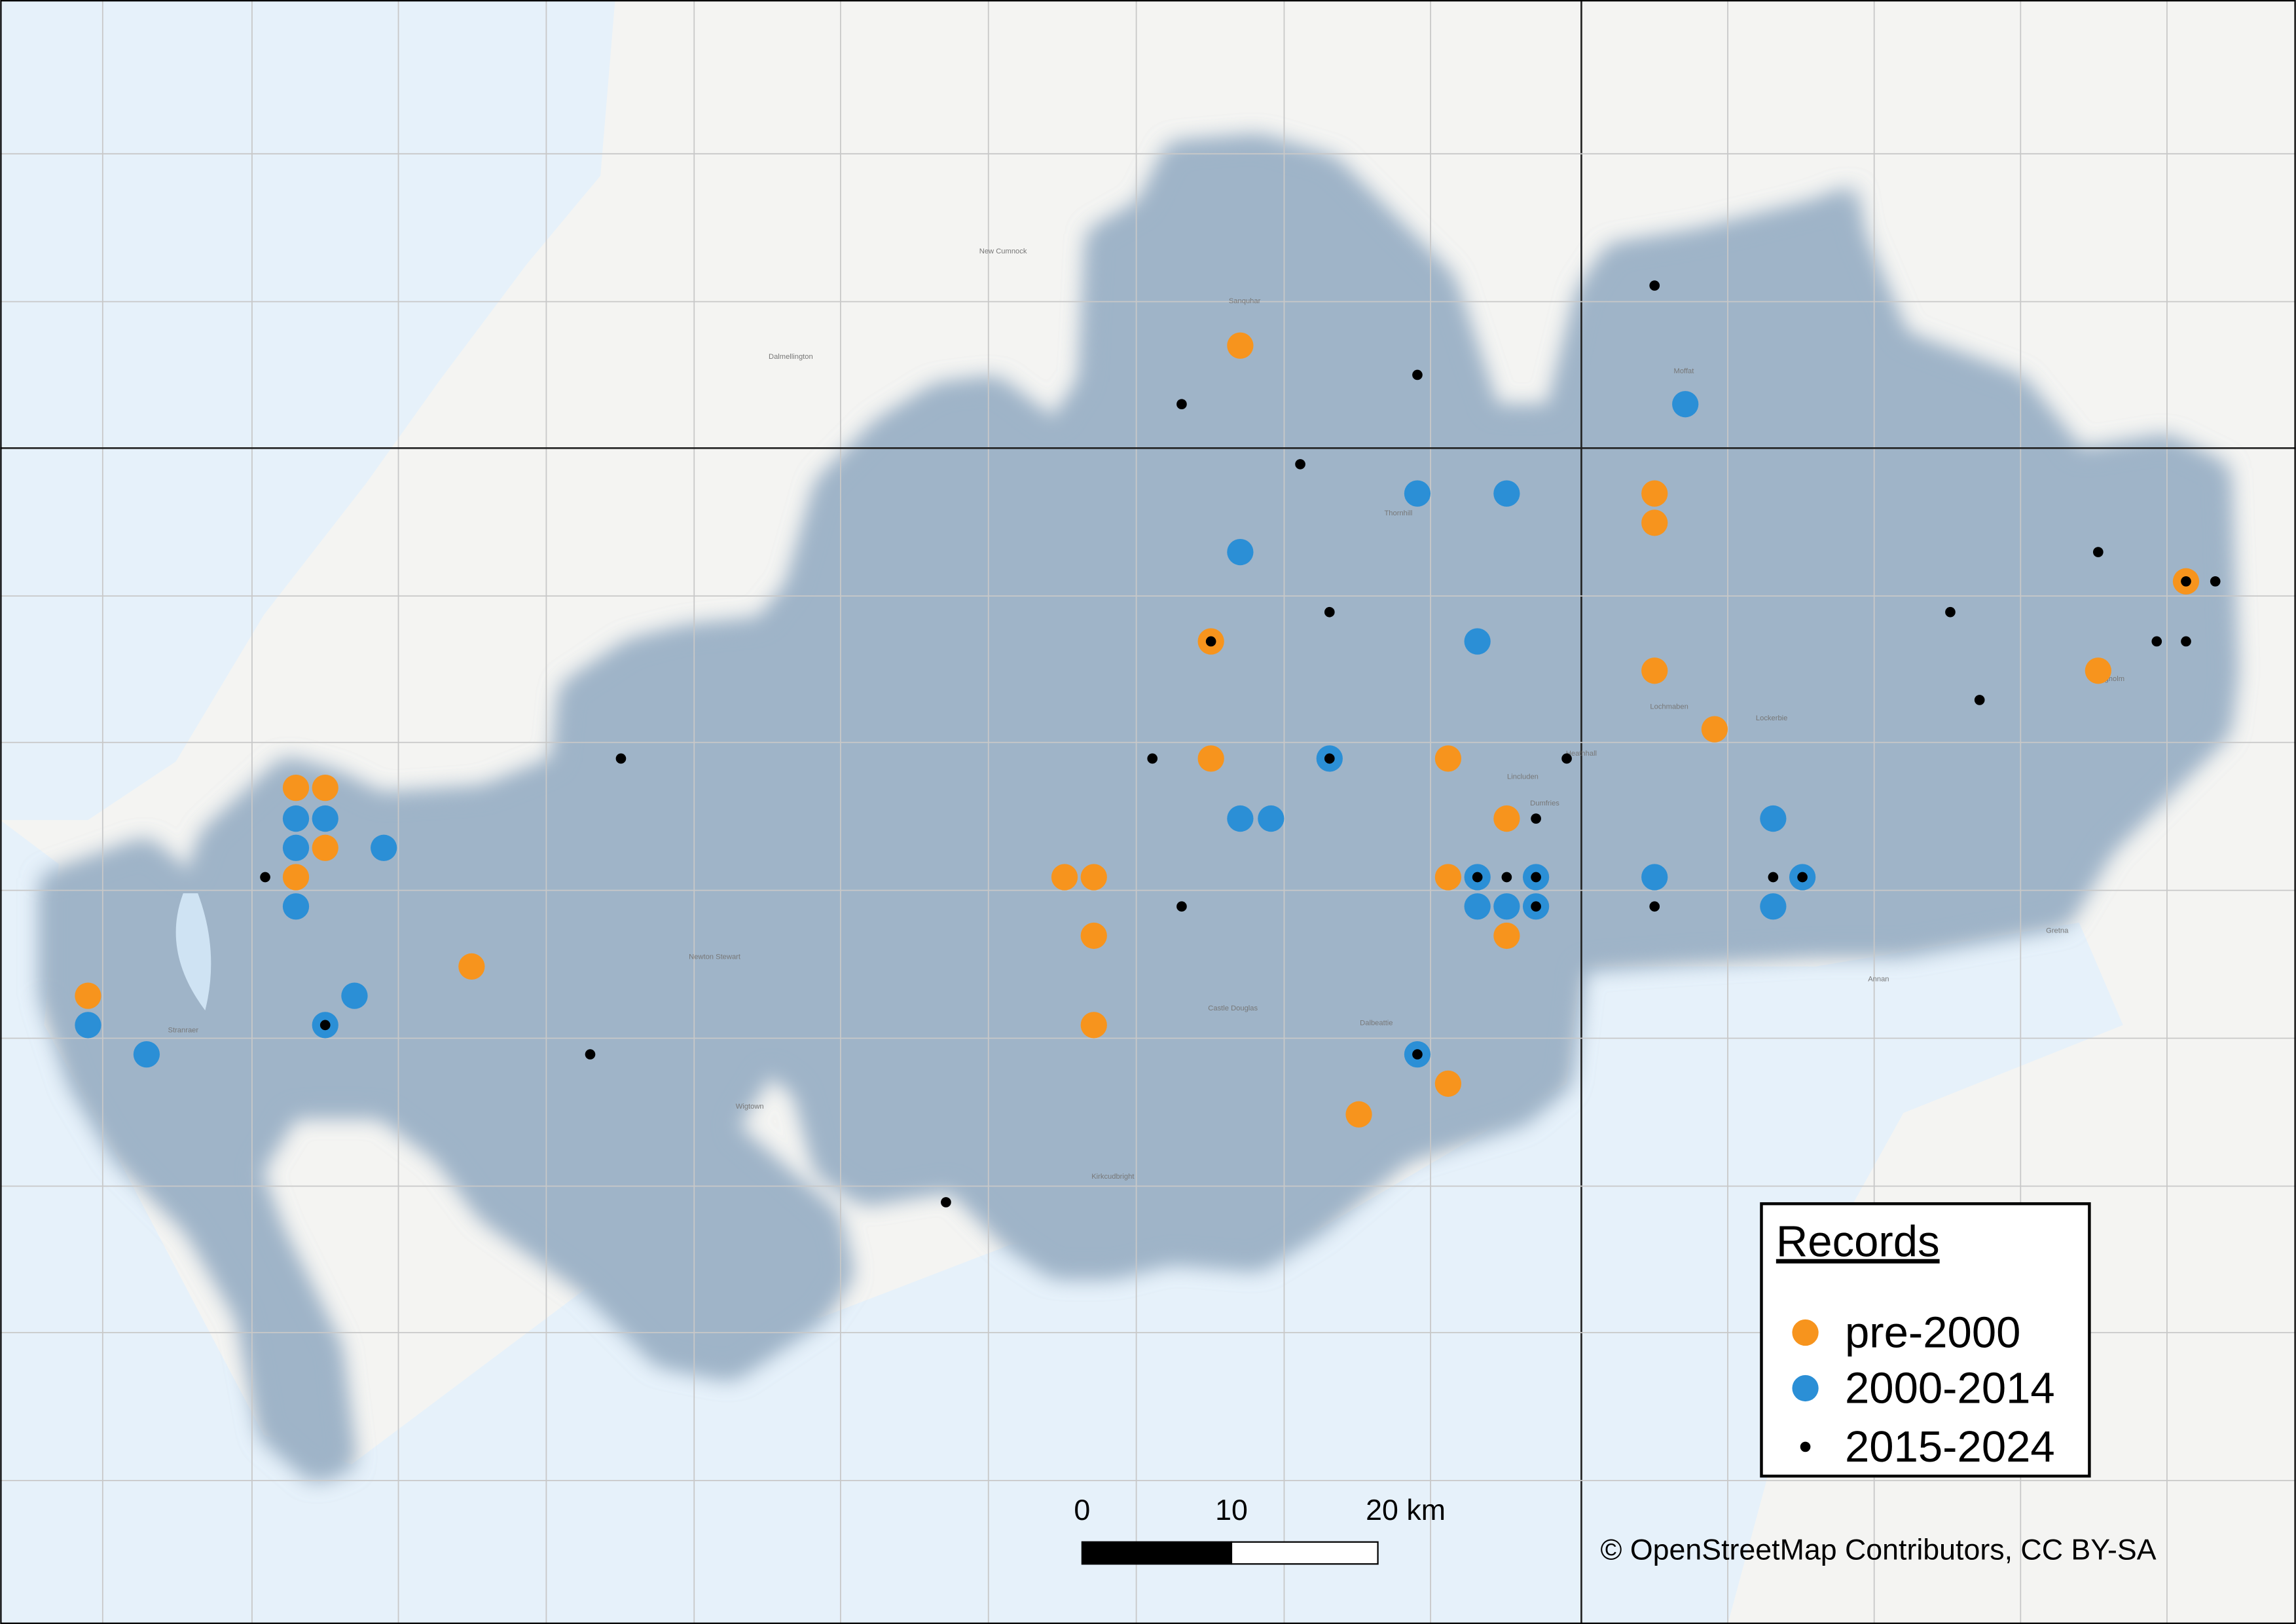 Image resolution: width=2296 pixels, height=1624 pixels. Describe the element at coordinates (1231, 1510) in the screenshot. I see `scale-label: 10` at that location.